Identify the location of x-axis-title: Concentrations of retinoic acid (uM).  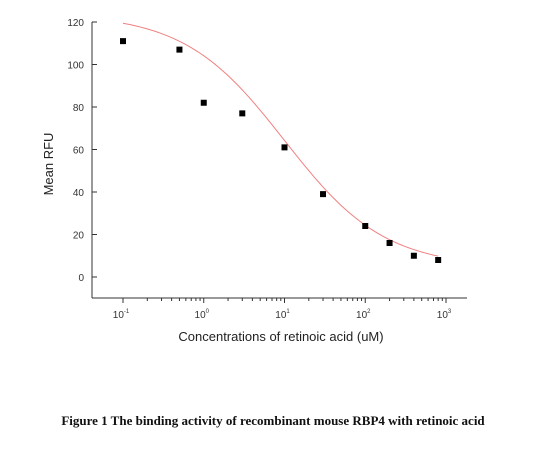
(280, 336).